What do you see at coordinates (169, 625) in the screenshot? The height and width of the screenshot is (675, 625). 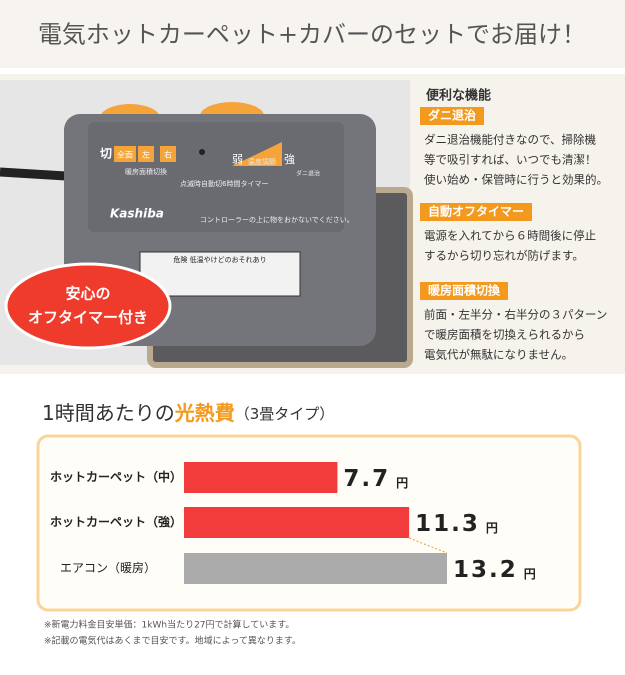 I see `footnote: ※新電力料金目安単価：1kWh当たり27円で計算しています。` at bounding box center [169, 625].